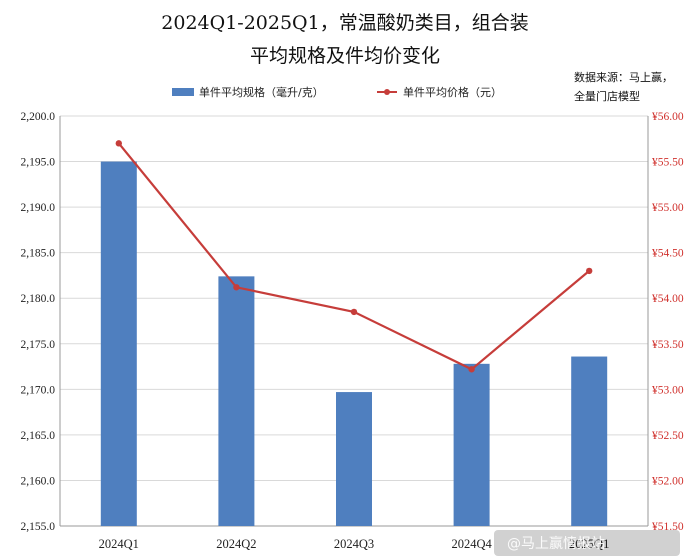  I want to click on chart-title-line2: 平均规格及件均价变化, so click(345, 56).